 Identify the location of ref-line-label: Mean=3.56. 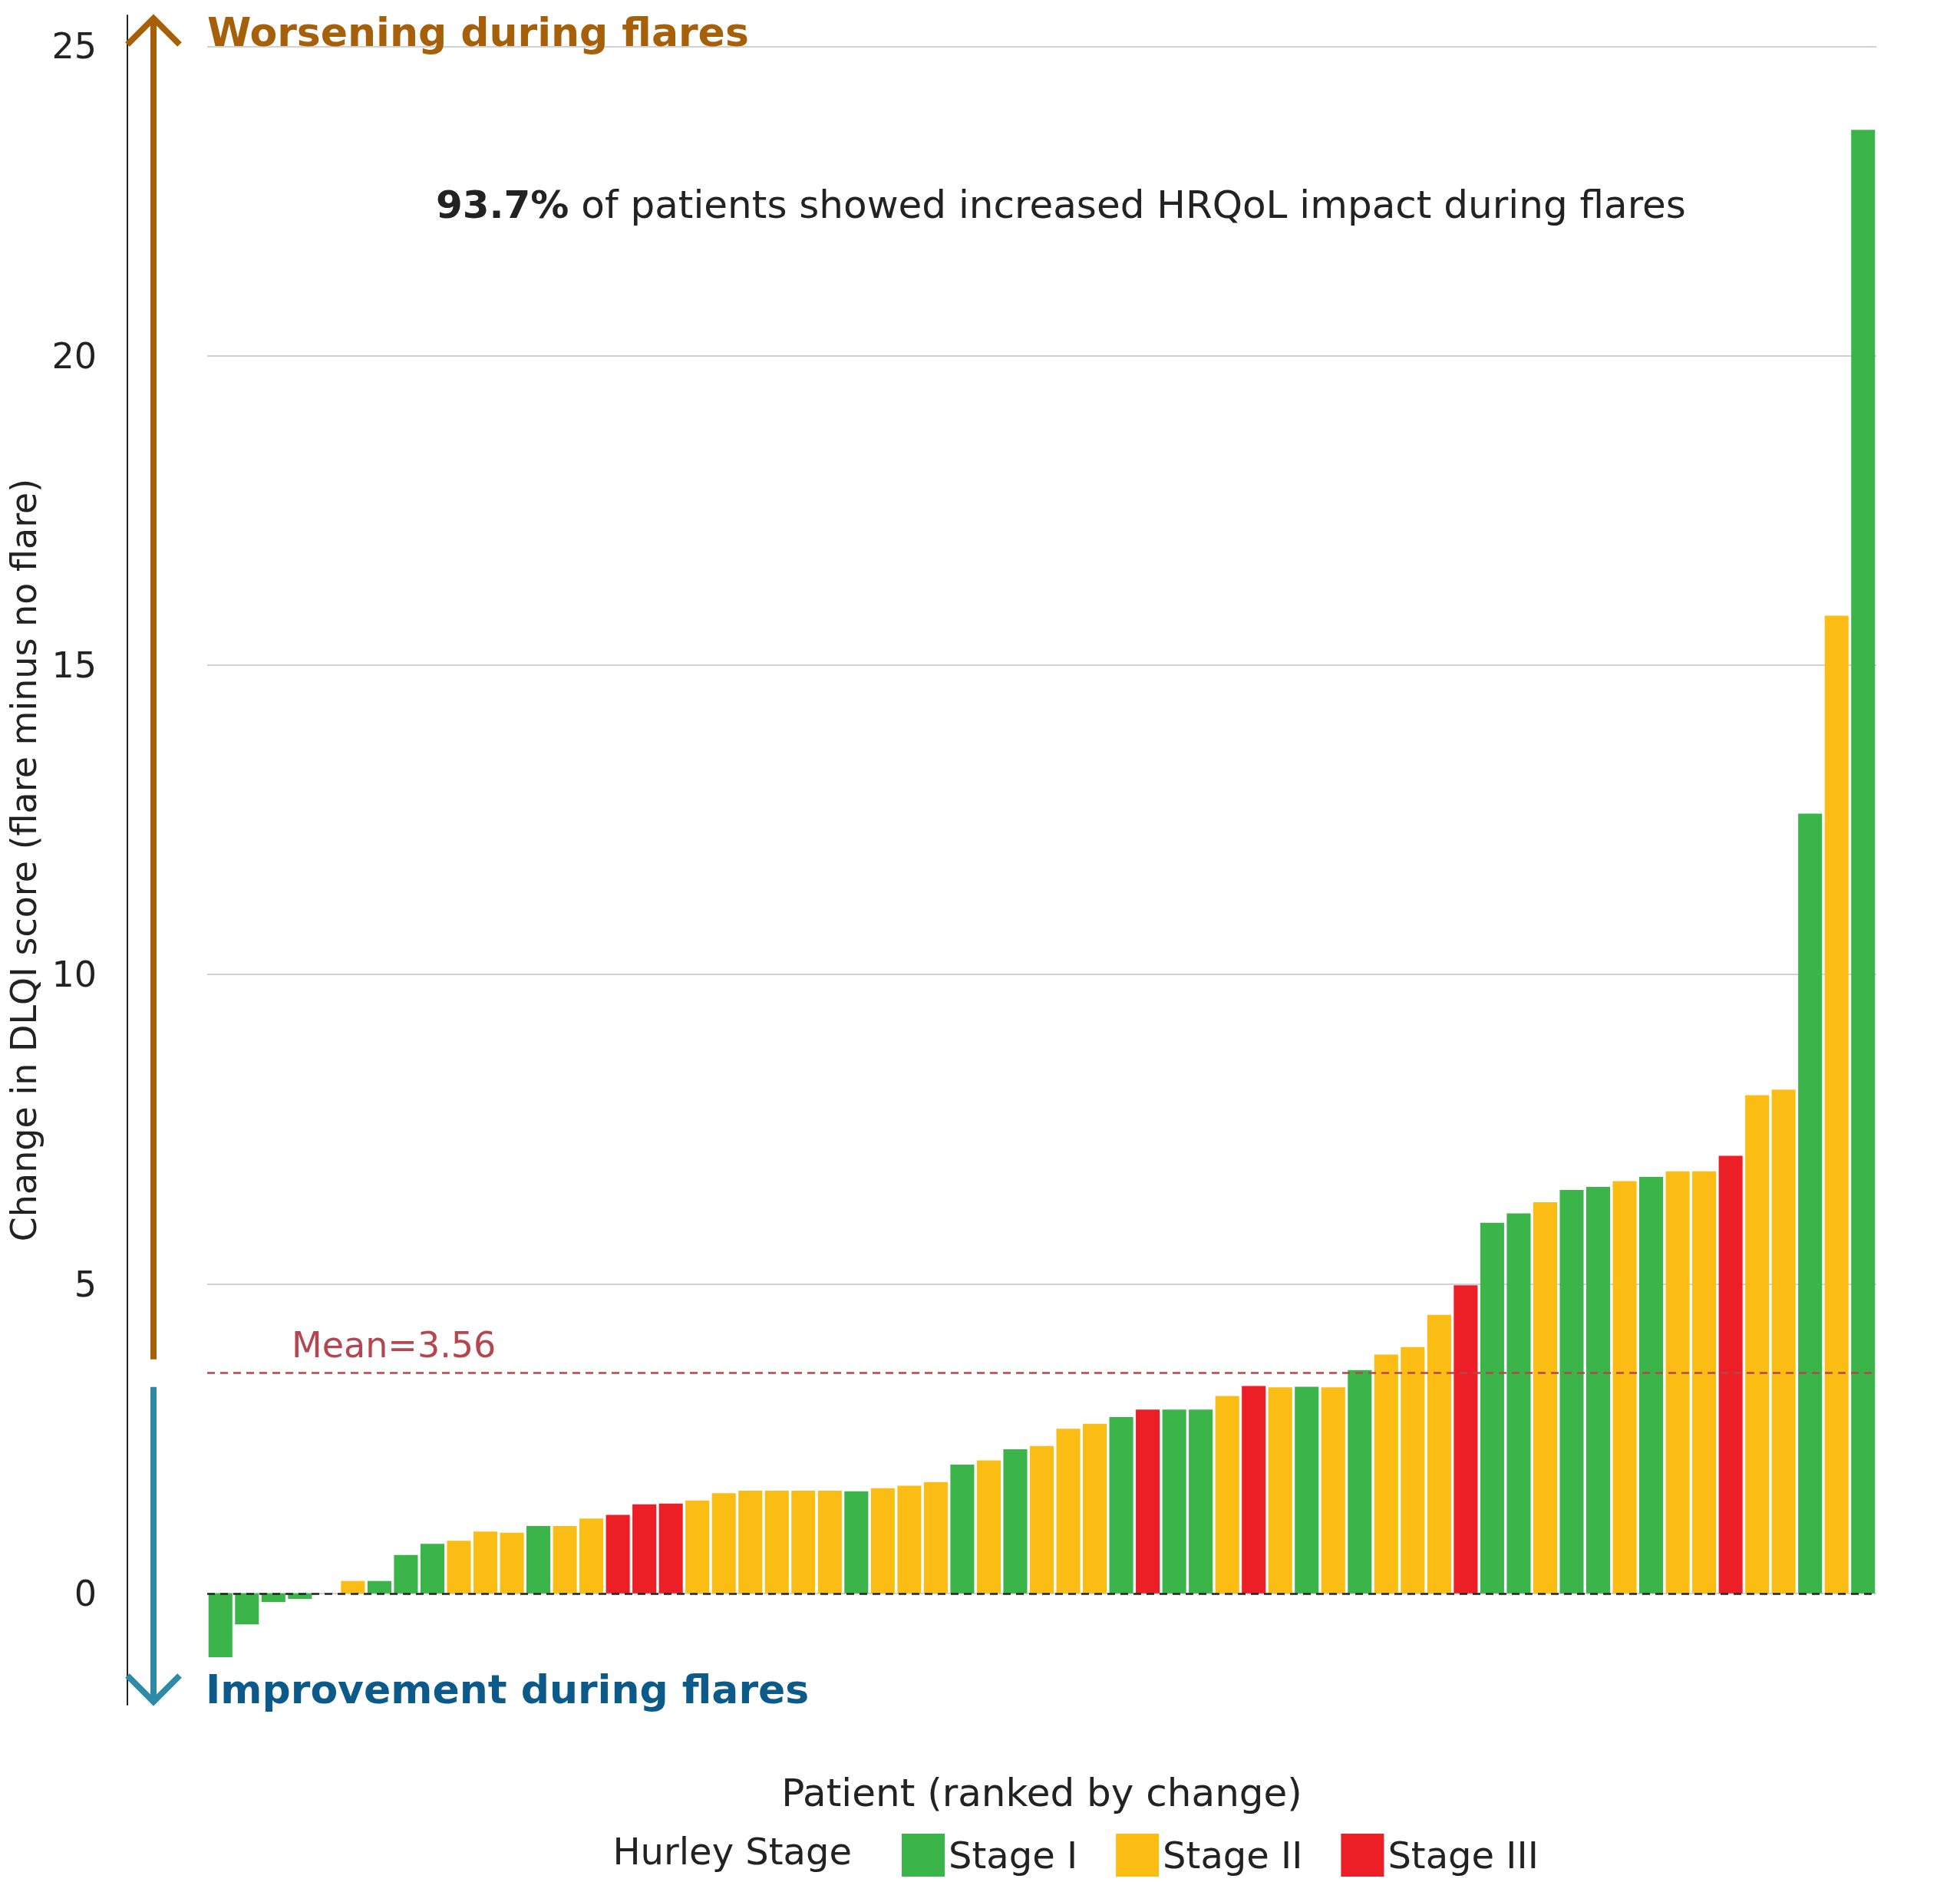
(395, 1344).